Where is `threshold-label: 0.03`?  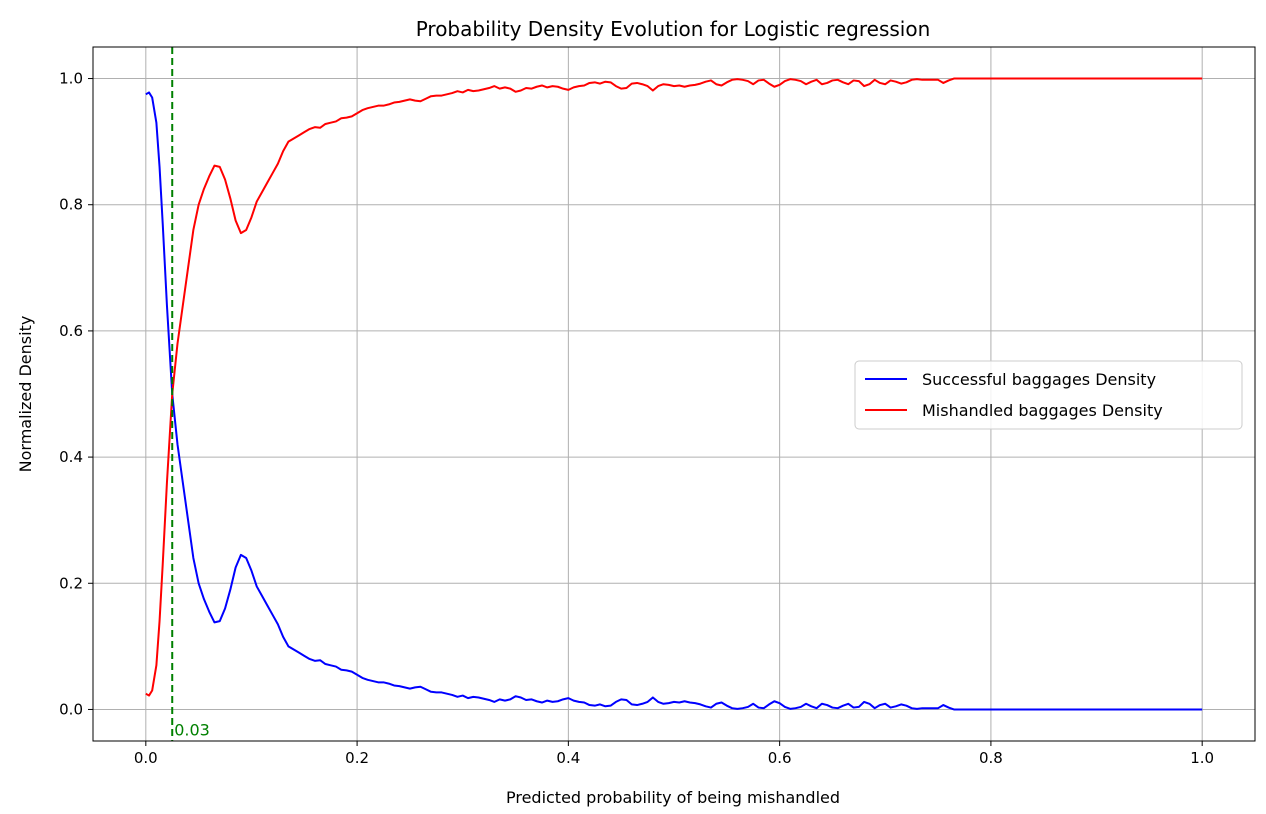
threshold-label: 0.03 is located at coordinates (192, 729).